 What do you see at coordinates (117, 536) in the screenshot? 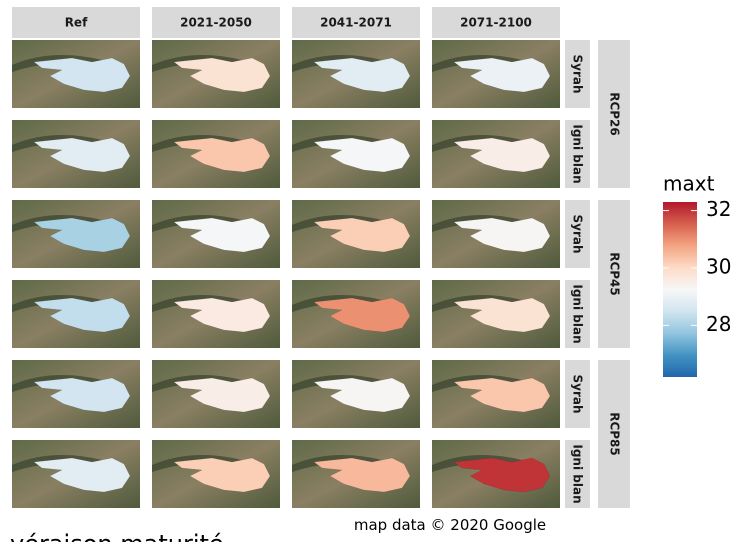
I see `footer-title: véraison maturité` at bounding box center [117, 536].